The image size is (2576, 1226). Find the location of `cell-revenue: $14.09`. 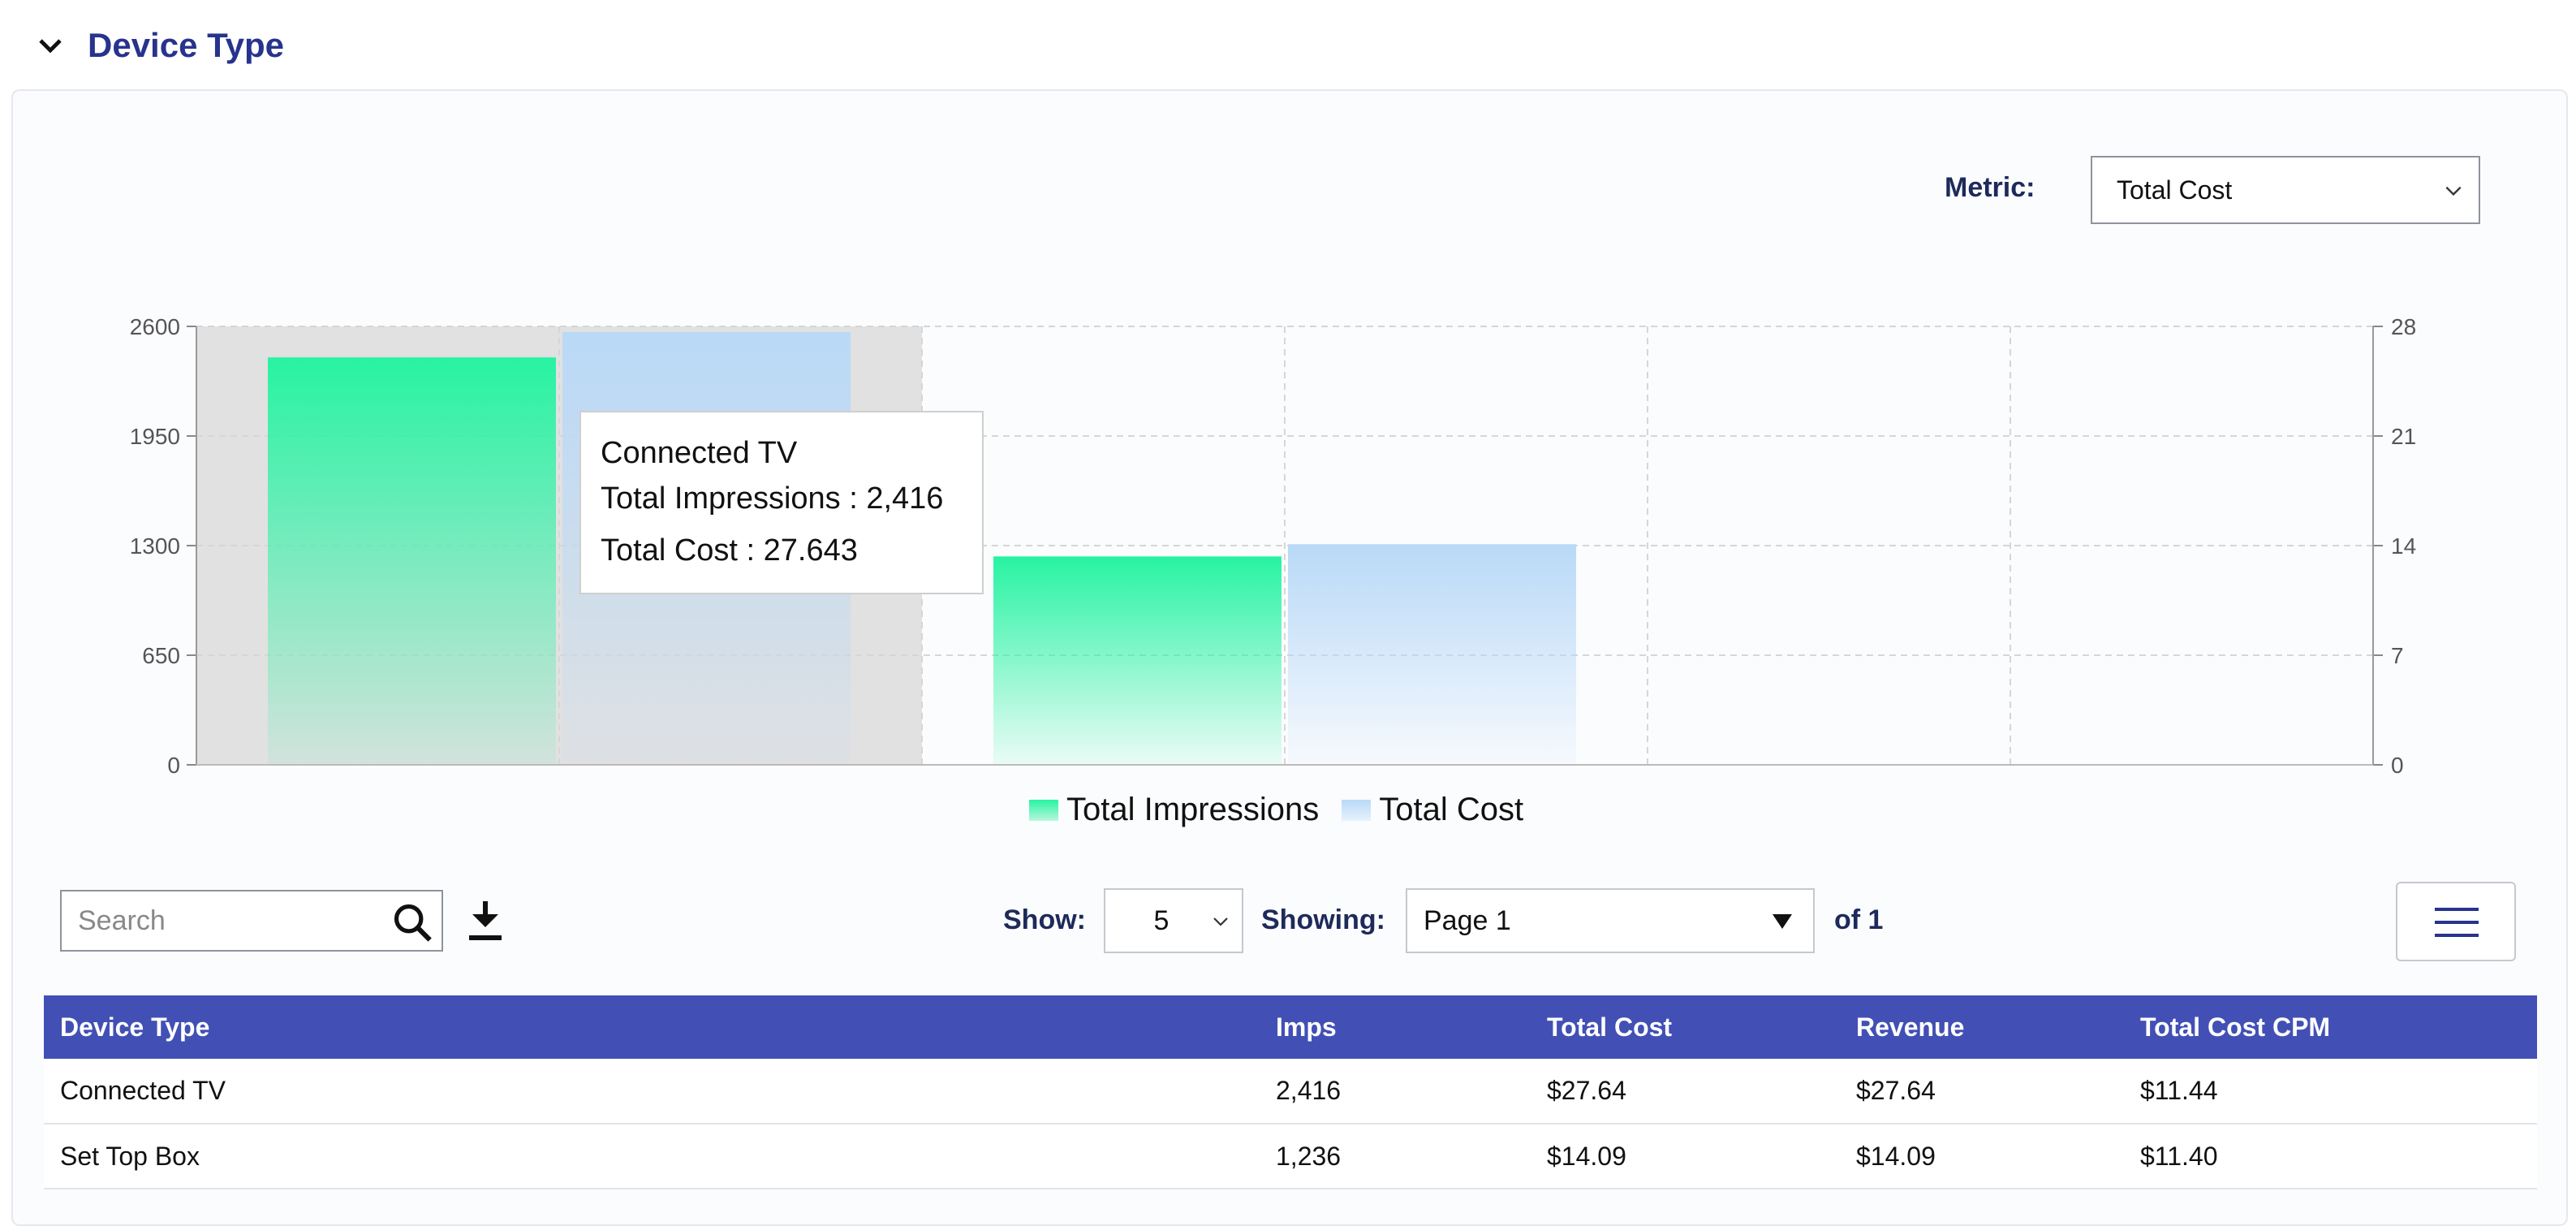

cell-revenue: $14.09 is located at coordinates (1982, 1156).